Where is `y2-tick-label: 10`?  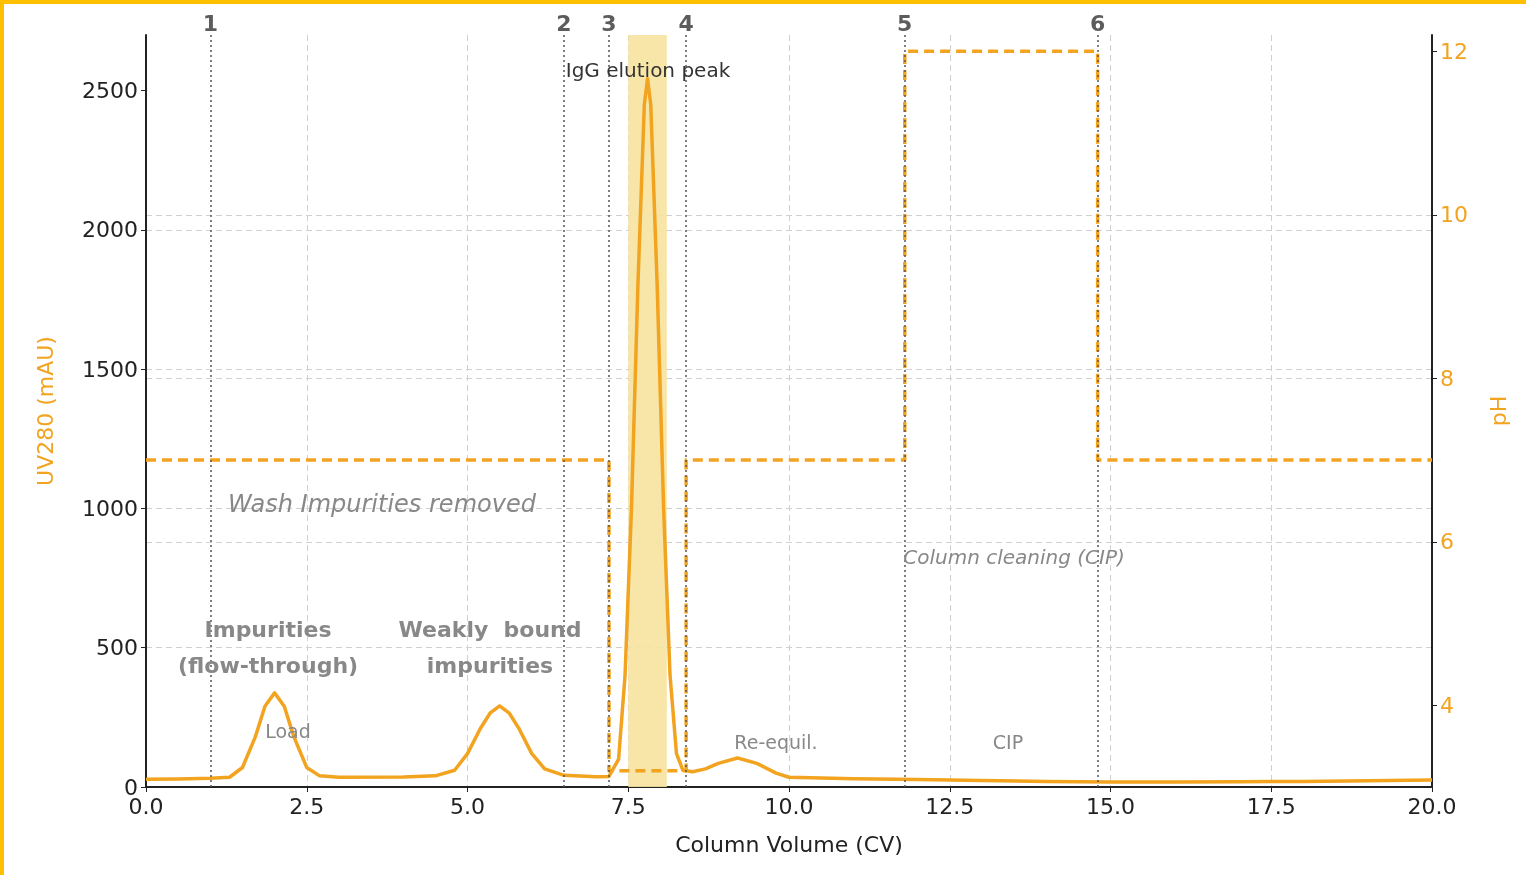 y2-tick-label: 10 is located at coordinates (1454, 215).